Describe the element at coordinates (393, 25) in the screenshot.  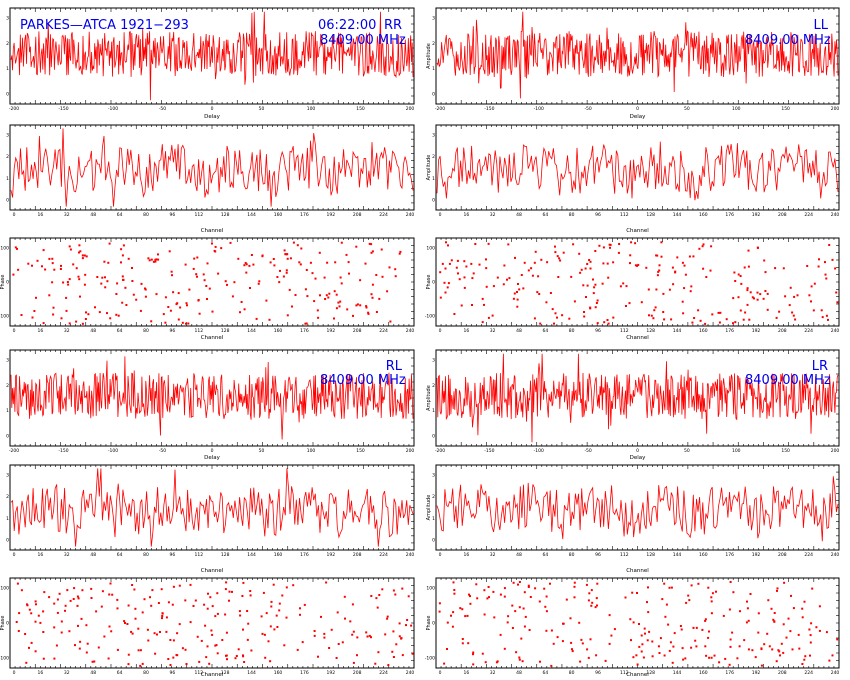
I see `pol-label-rr: RR` at that location.